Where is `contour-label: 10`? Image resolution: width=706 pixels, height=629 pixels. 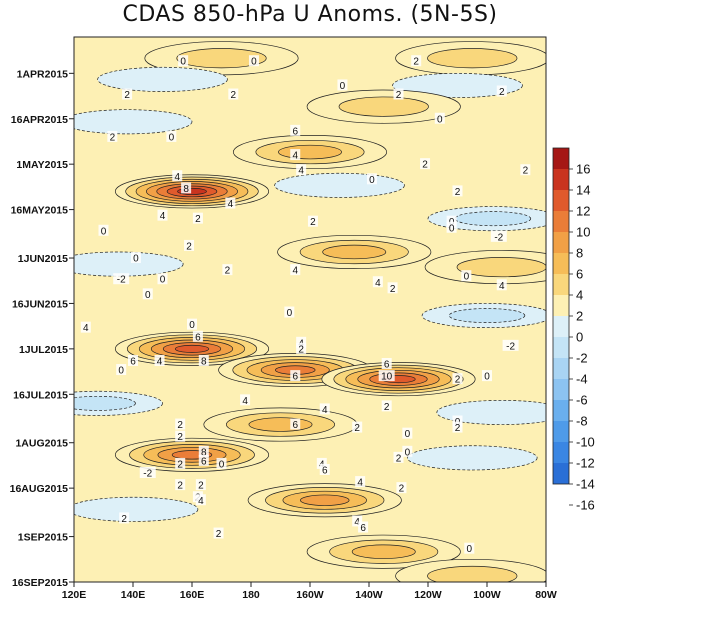 contour-label: 10 is located at coordinates (387, 377).